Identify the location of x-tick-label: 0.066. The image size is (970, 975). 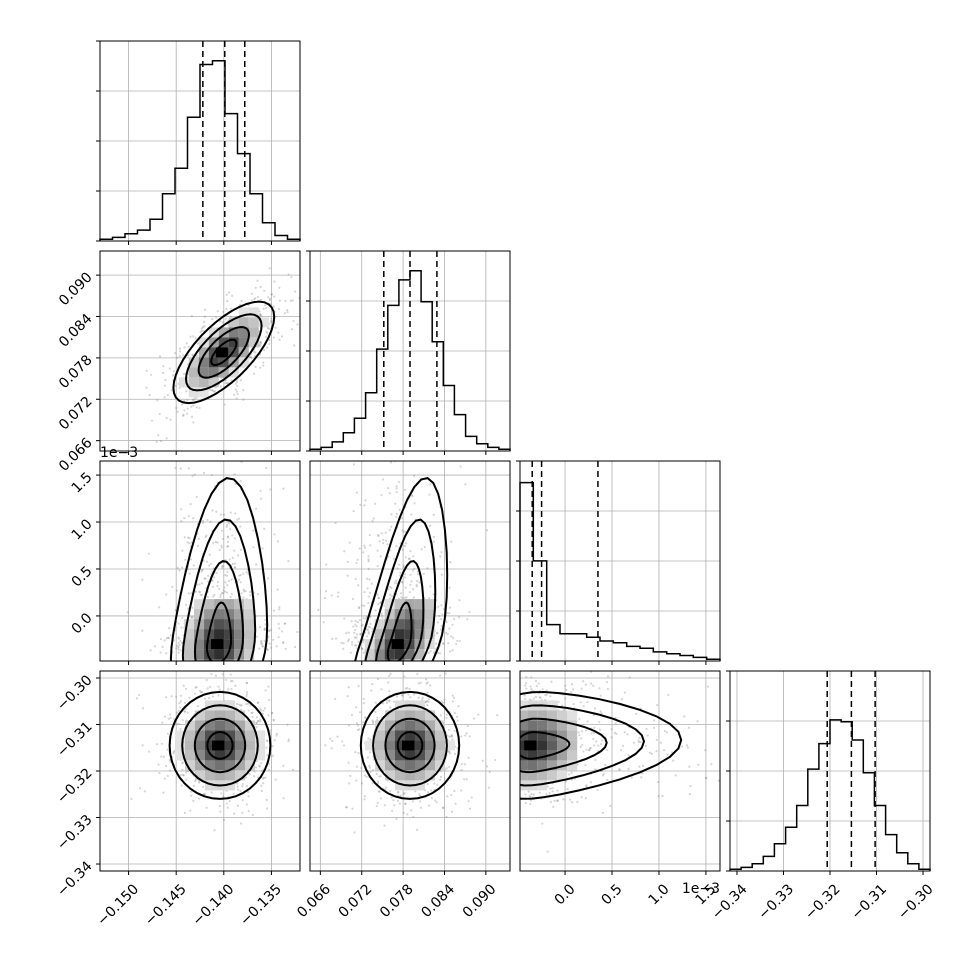
(314, 901).